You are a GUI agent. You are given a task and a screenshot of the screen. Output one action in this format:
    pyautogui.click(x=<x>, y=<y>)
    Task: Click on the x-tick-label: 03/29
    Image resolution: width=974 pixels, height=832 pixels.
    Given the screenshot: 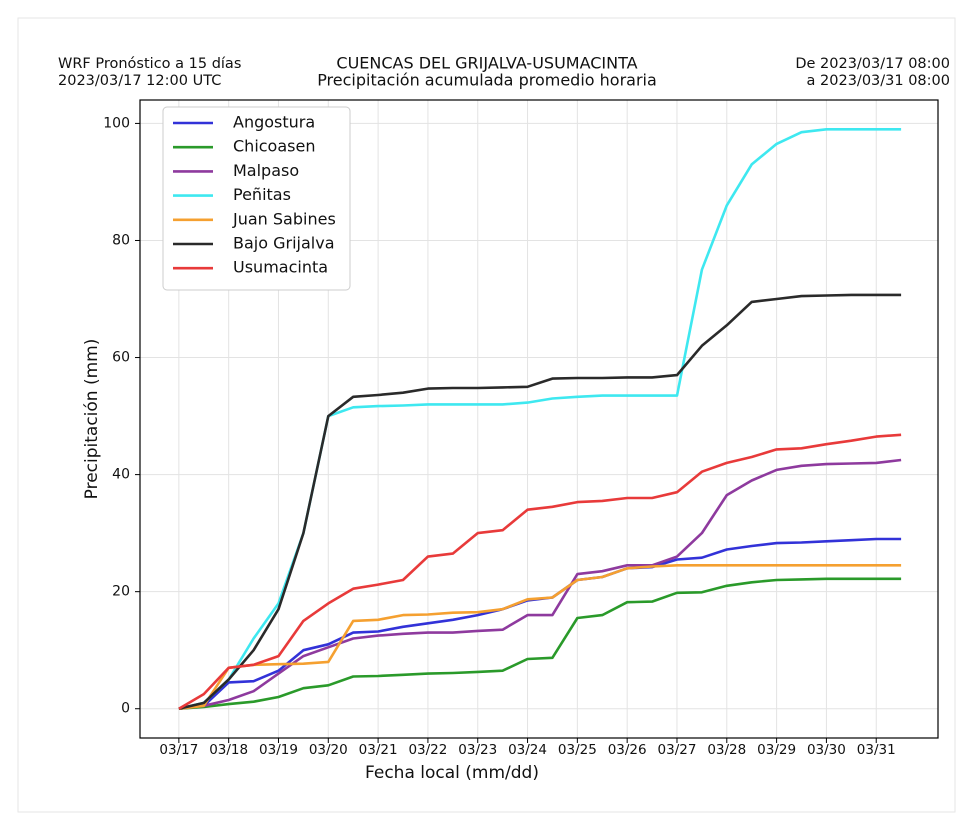 What is the action you would take?
    pyautogui.click(x=776, y=750)
    